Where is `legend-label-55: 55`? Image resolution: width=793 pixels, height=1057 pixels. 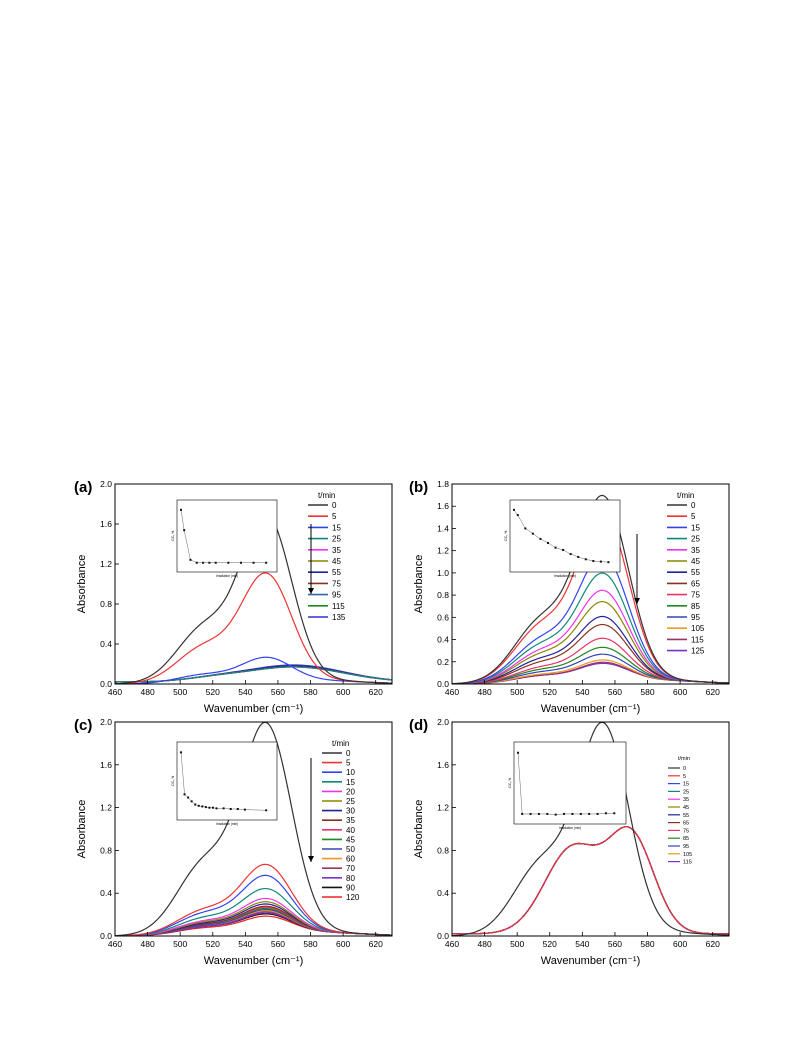 legend-label-55: 55 is located at coordinates (695, 572).